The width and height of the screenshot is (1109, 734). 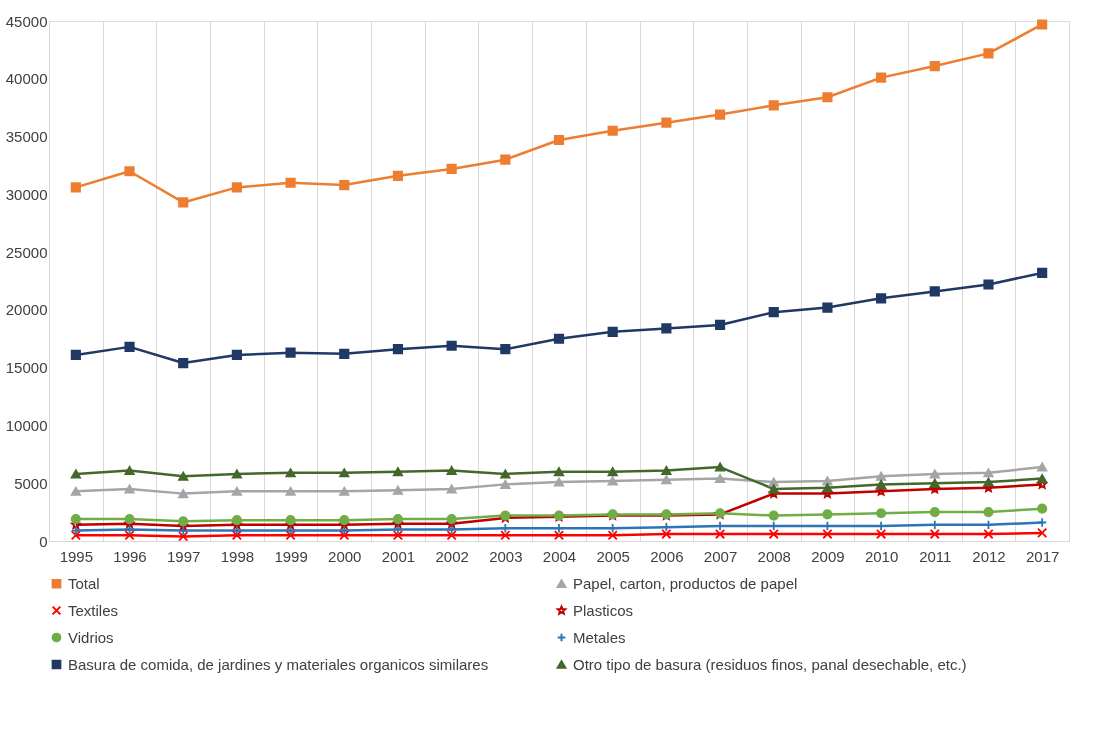 What do you see at coordinates (398, 556) in the screenshot?
I see `x-tick-label: 2001` at bounding box center [398, 556].